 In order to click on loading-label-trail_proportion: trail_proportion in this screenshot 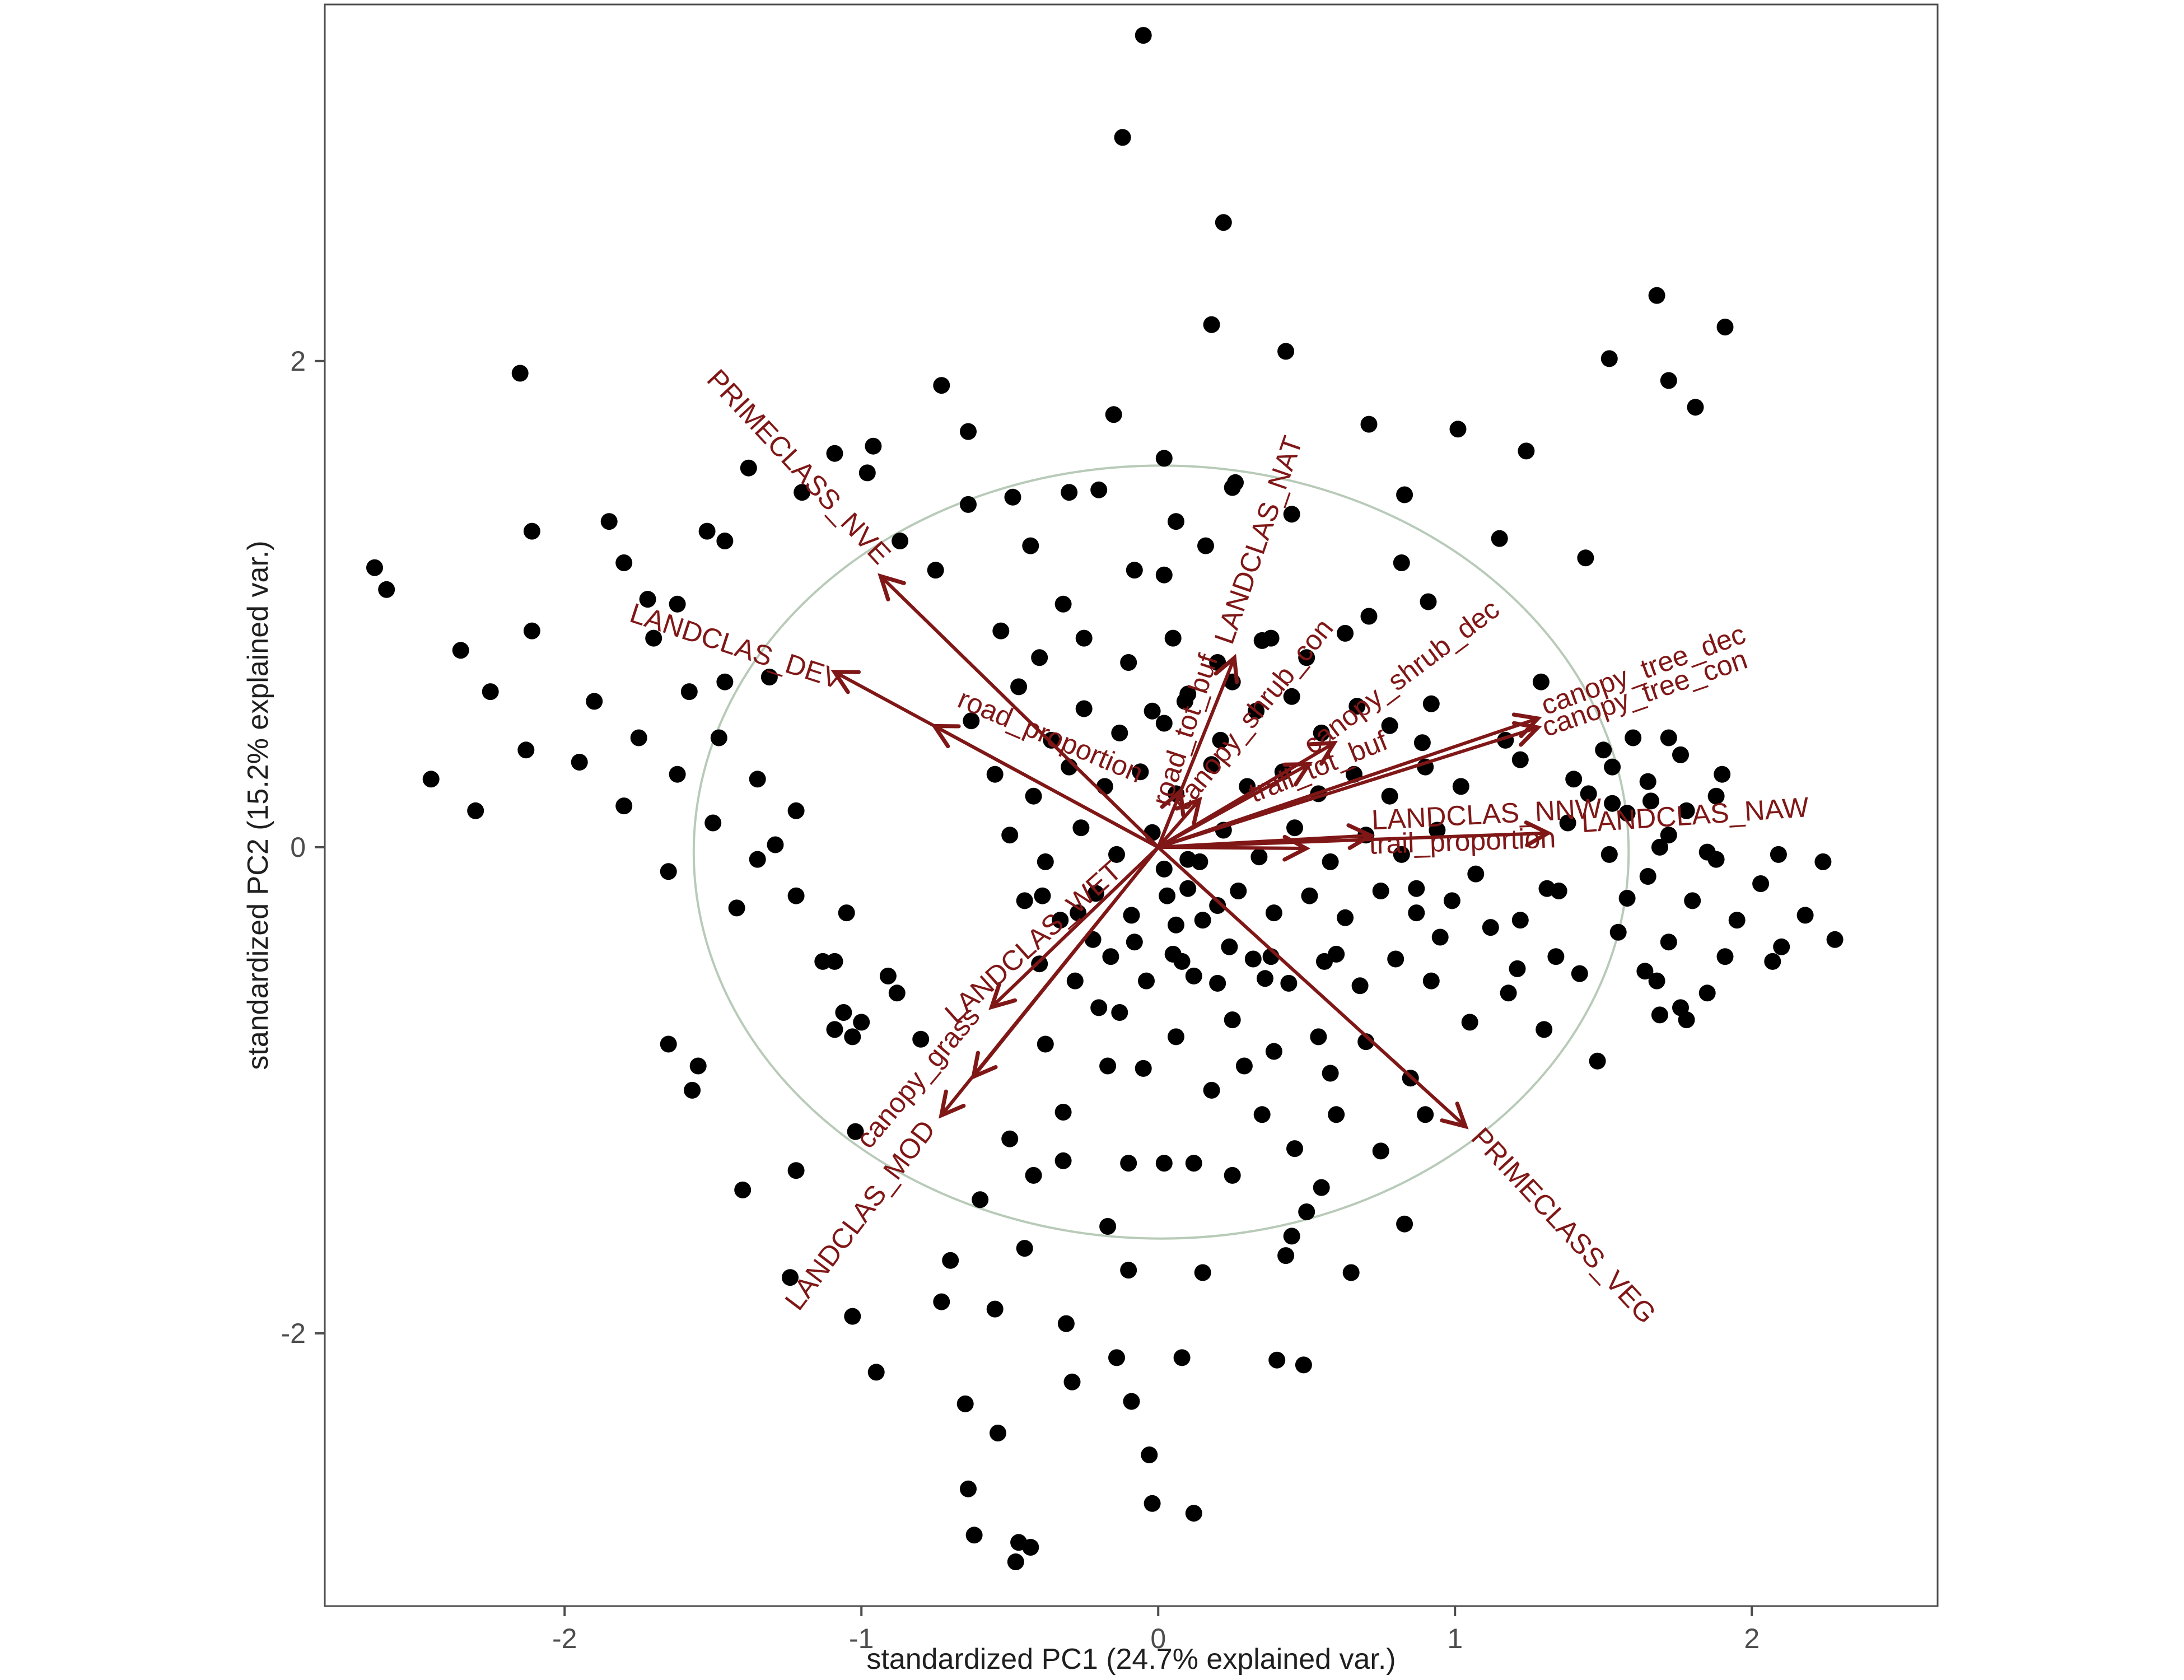, I will do `click(1463, 841)`.